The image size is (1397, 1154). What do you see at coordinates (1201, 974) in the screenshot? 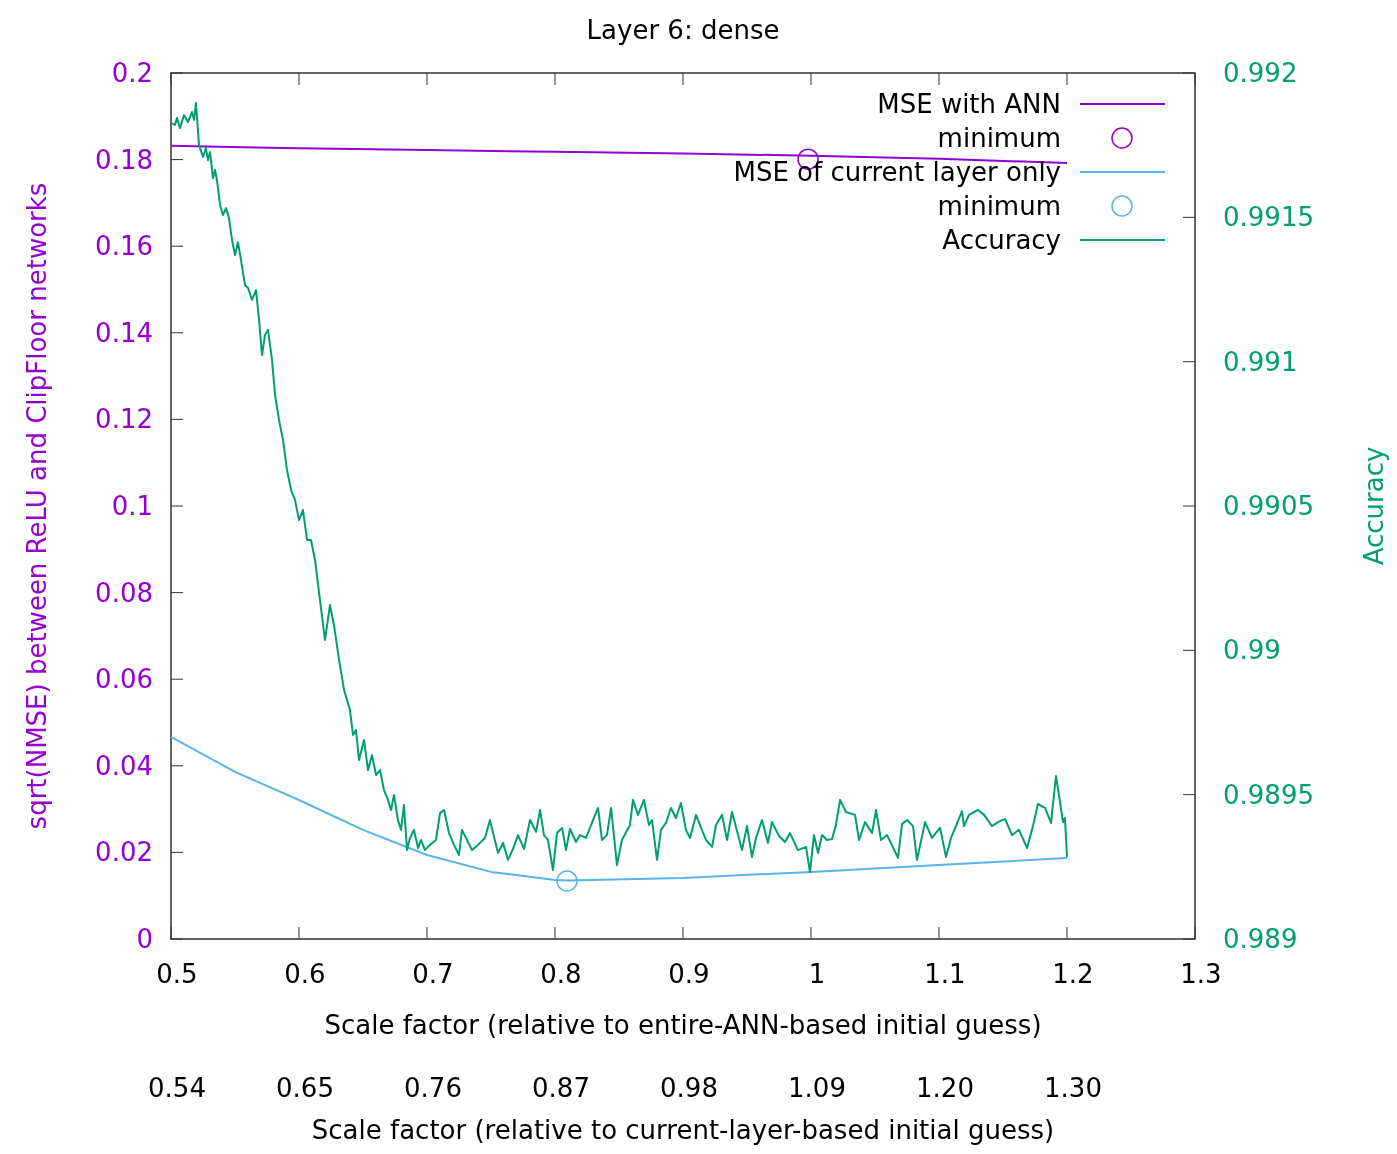
I see `x-tick-label: 1.3` at bounding box center [1201, 974].